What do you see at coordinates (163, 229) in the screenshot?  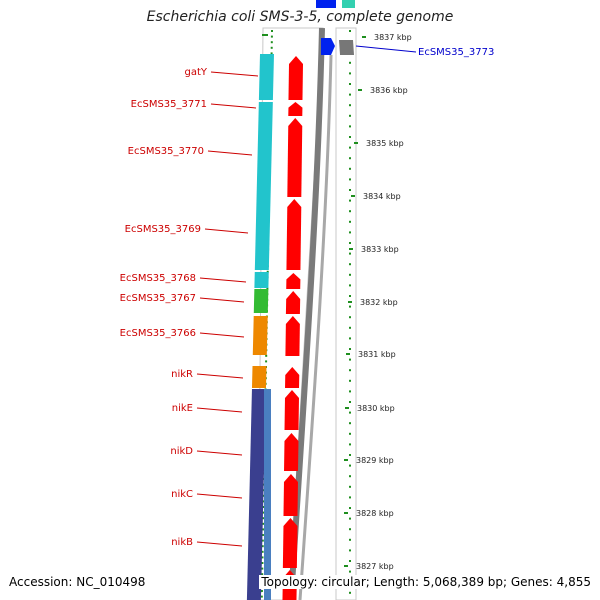 I see `gene-label: EcSMS35_3769` at bounding box center [163, 229].